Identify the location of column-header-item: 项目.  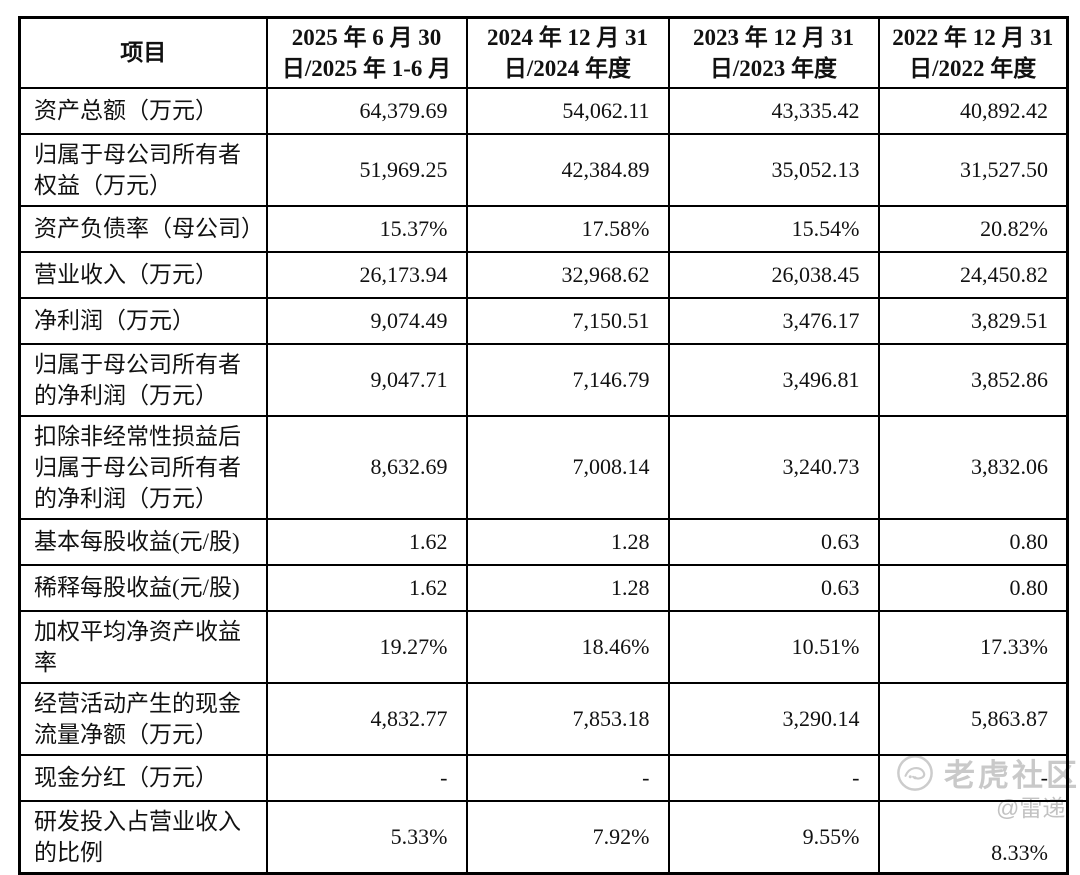
(143, 52).